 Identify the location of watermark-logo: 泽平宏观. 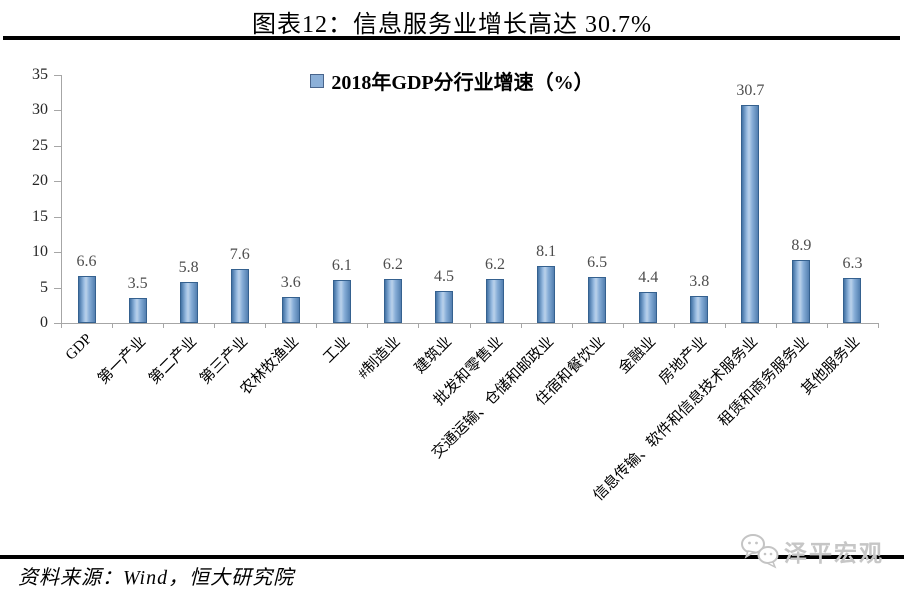
(812, 551).